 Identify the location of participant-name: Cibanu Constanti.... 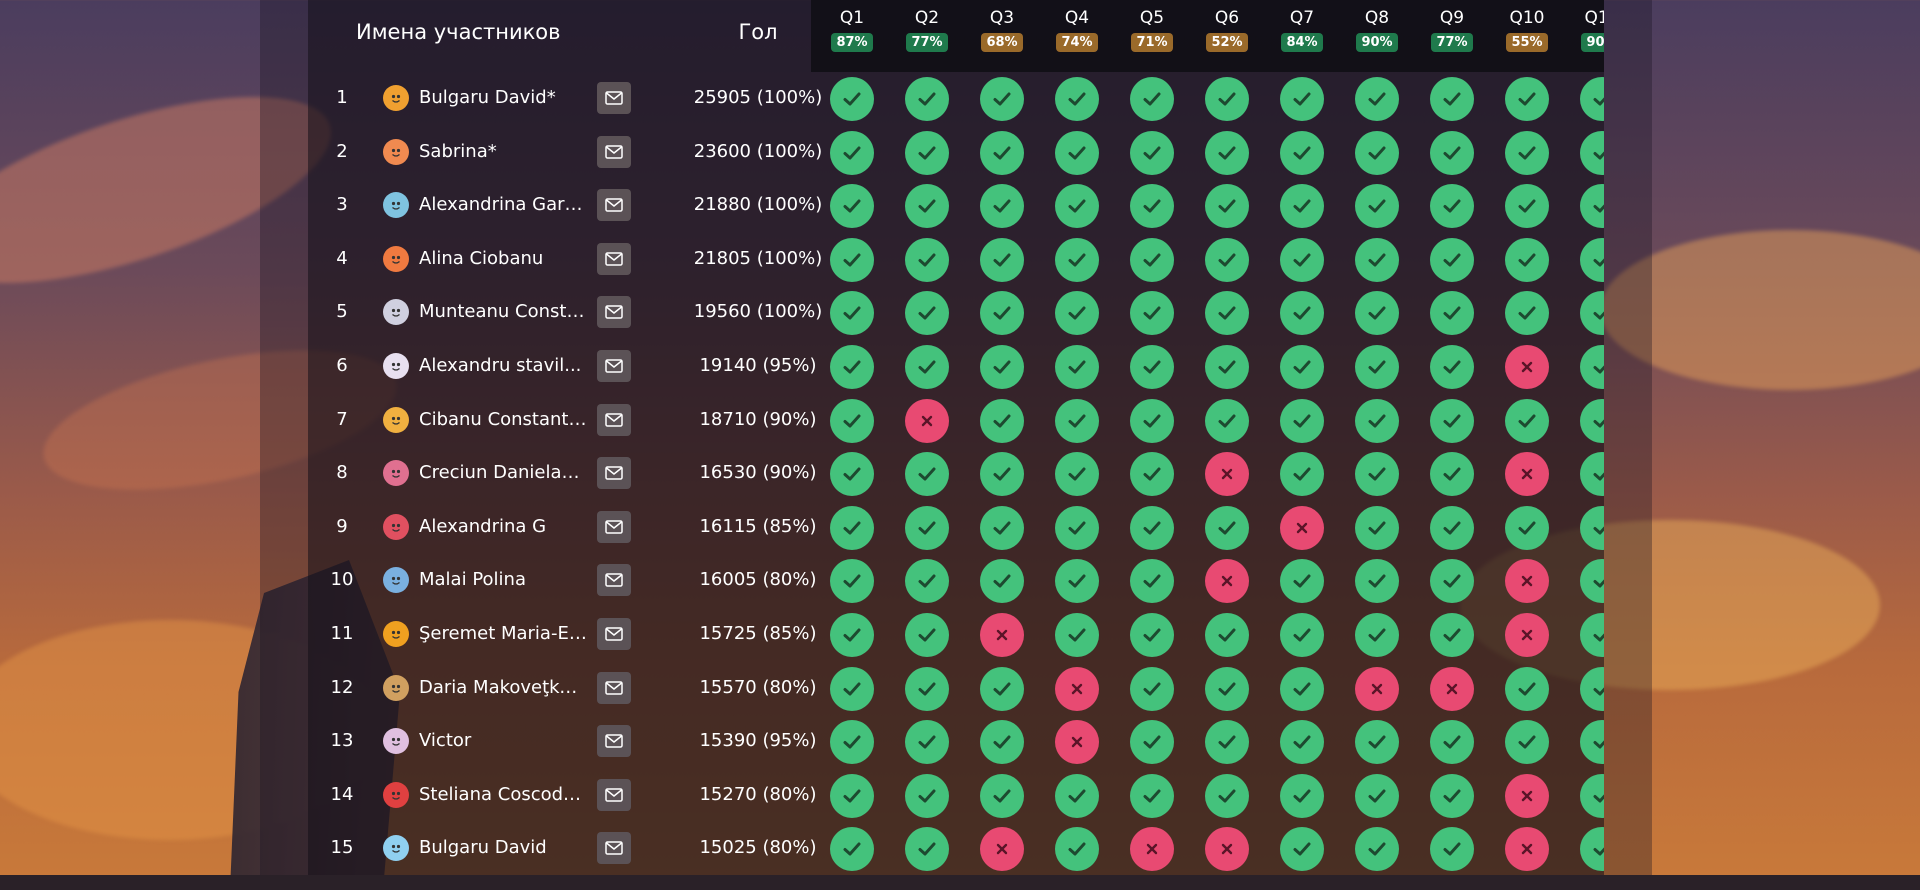
(503, 419).